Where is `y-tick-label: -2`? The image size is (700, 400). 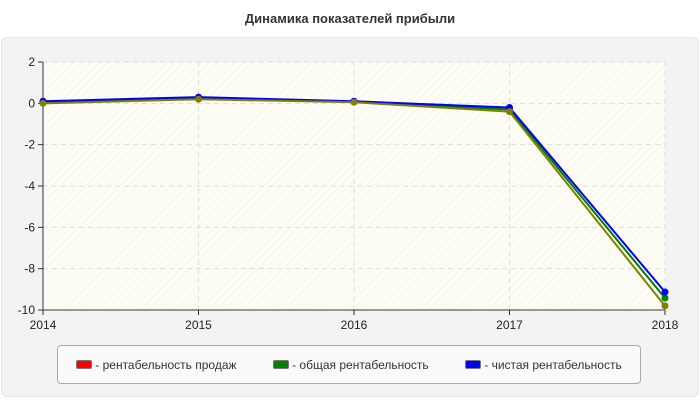 y-tick-label: -2 is located at coordinates (29, 145).